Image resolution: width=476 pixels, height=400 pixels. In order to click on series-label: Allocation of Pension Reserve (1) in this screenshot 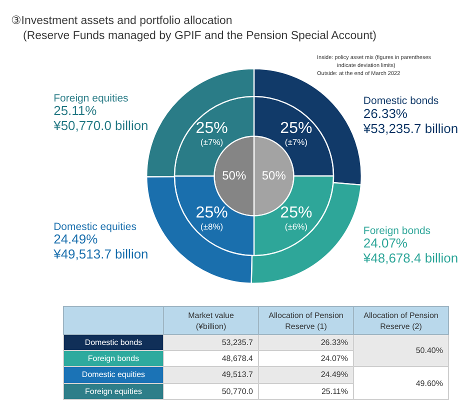, I will do `click(306, 320)`.